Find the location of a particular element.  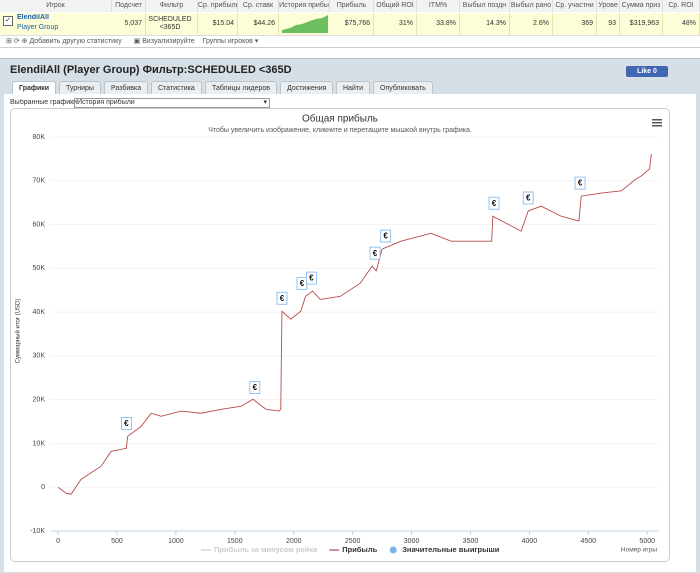

table-cell: $75,766 is located at coordinates (352, 24).